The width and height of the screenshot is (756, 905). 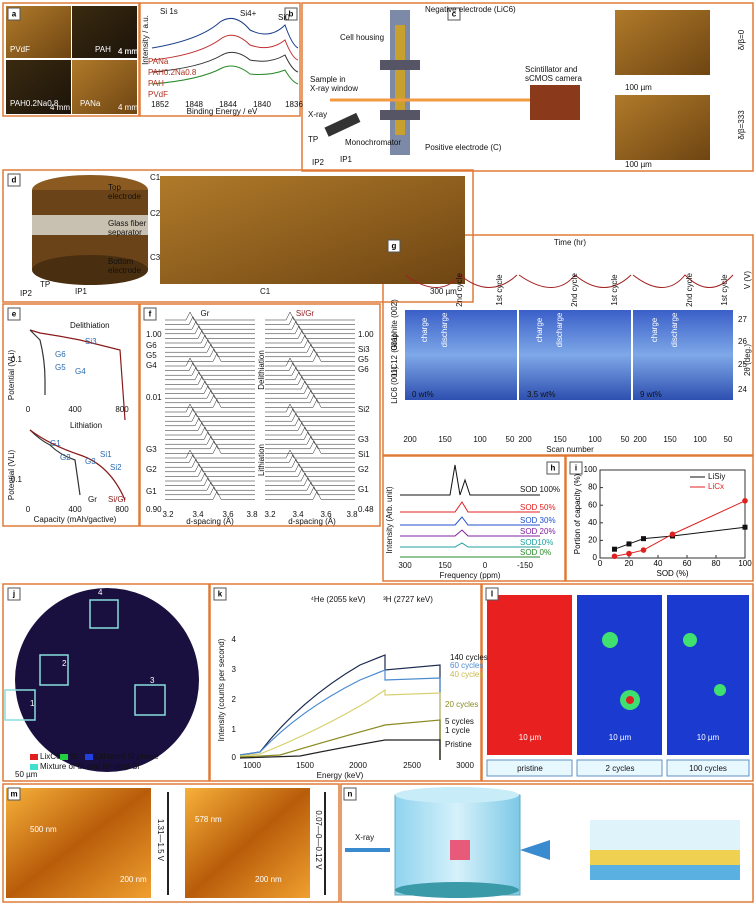 What do you see at coordinates (394, 246) in the screenshot?
I see `panel-letter: g` at bounding box center [394, 246].